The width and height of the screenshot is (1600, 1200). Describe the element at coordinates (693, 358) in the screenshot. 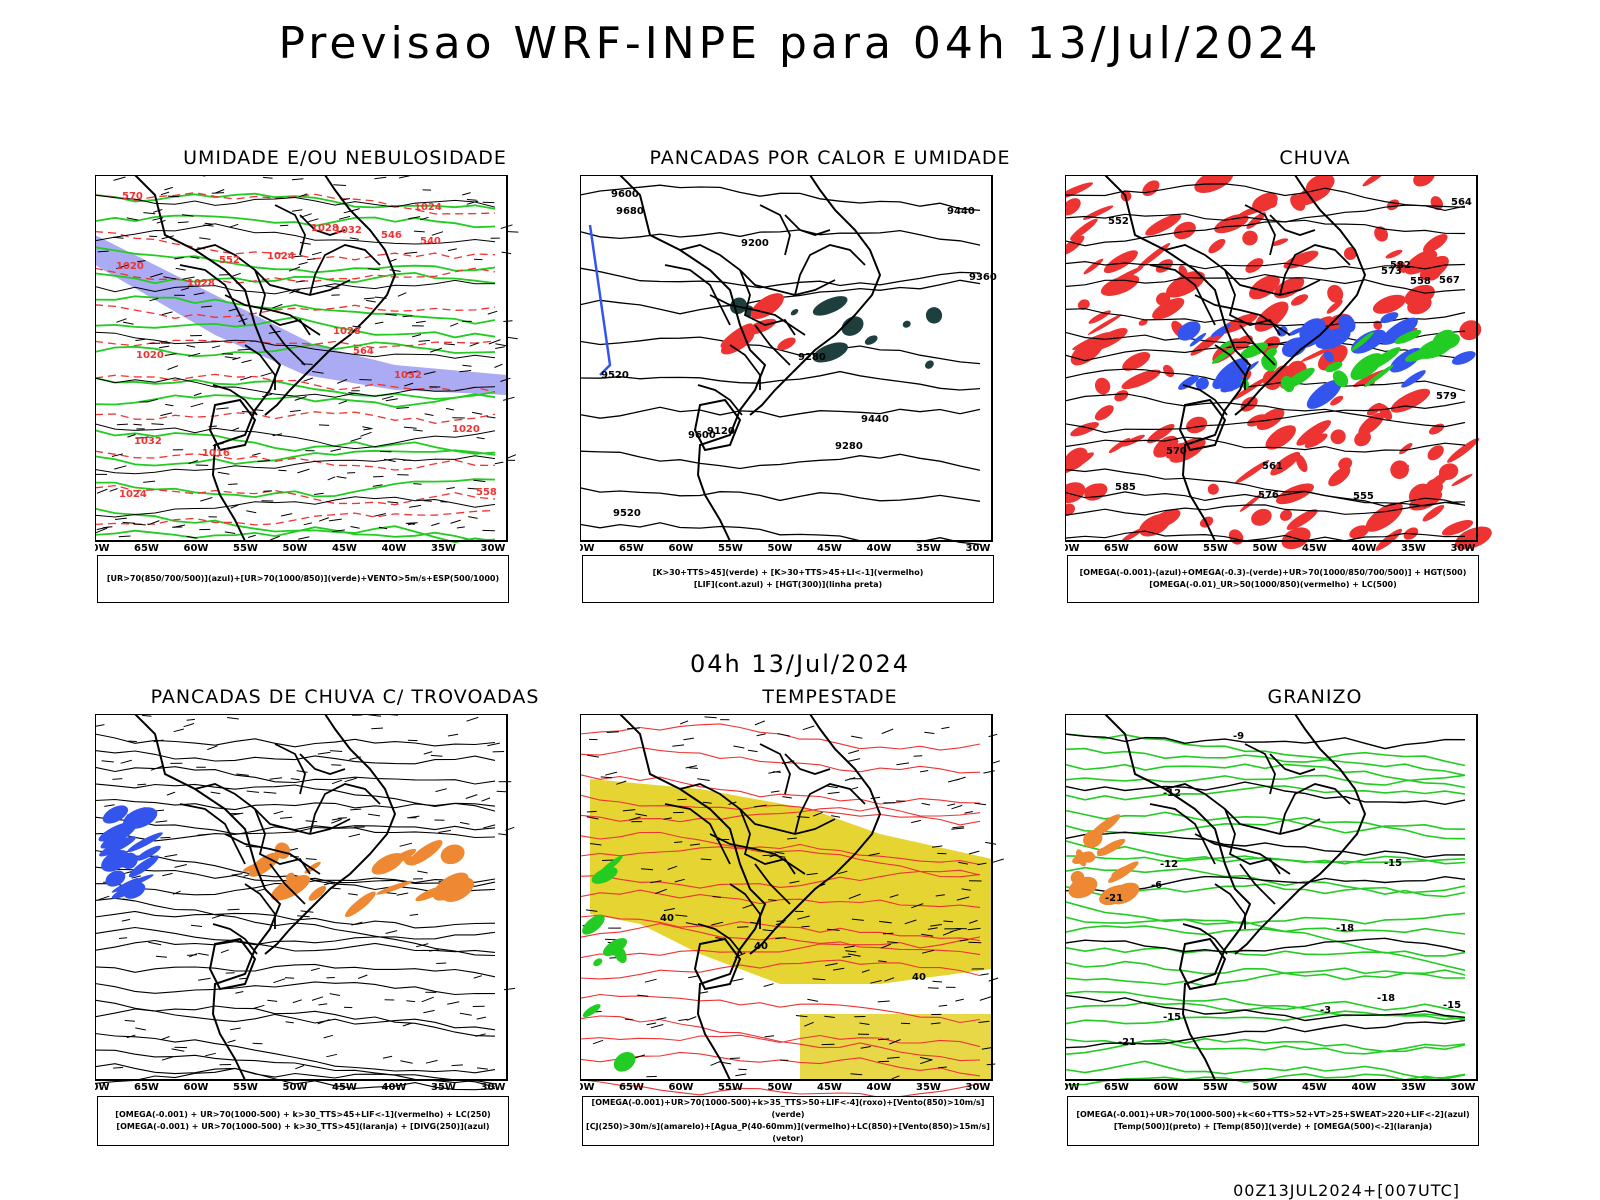

I see `coastline` at that location.